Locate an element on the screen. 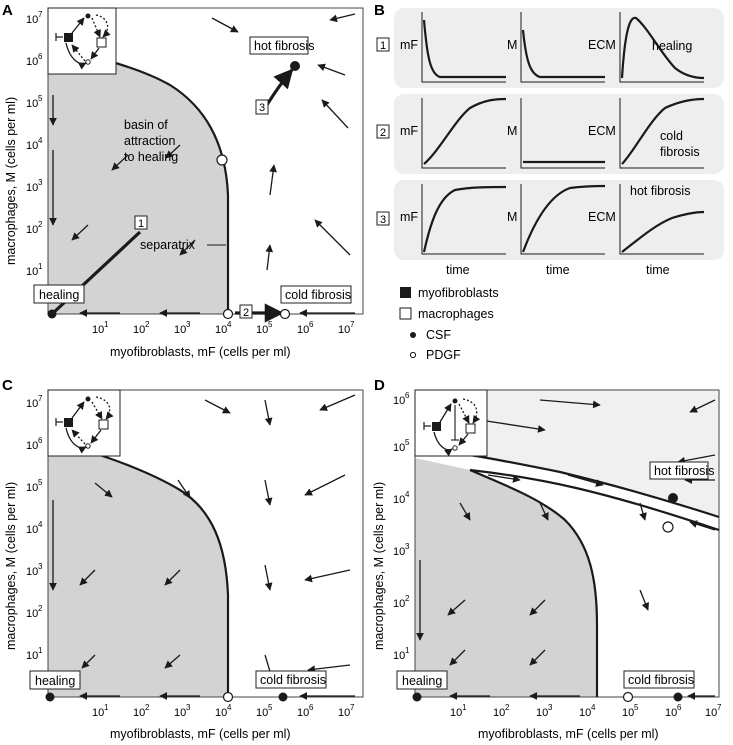 This screenshot has height=745, width=733. cold-fibrosis-point-d is located at coordinates (678, 697).